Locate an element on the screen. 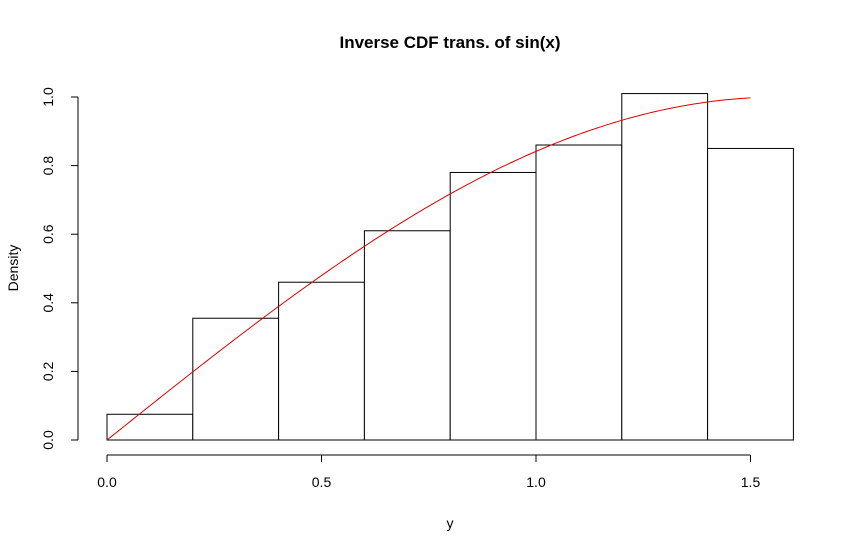 This screenshot has height=552, width=861. chart-title: Inverse CDF trans. of sin(x) is located at coordinates (449, 42).